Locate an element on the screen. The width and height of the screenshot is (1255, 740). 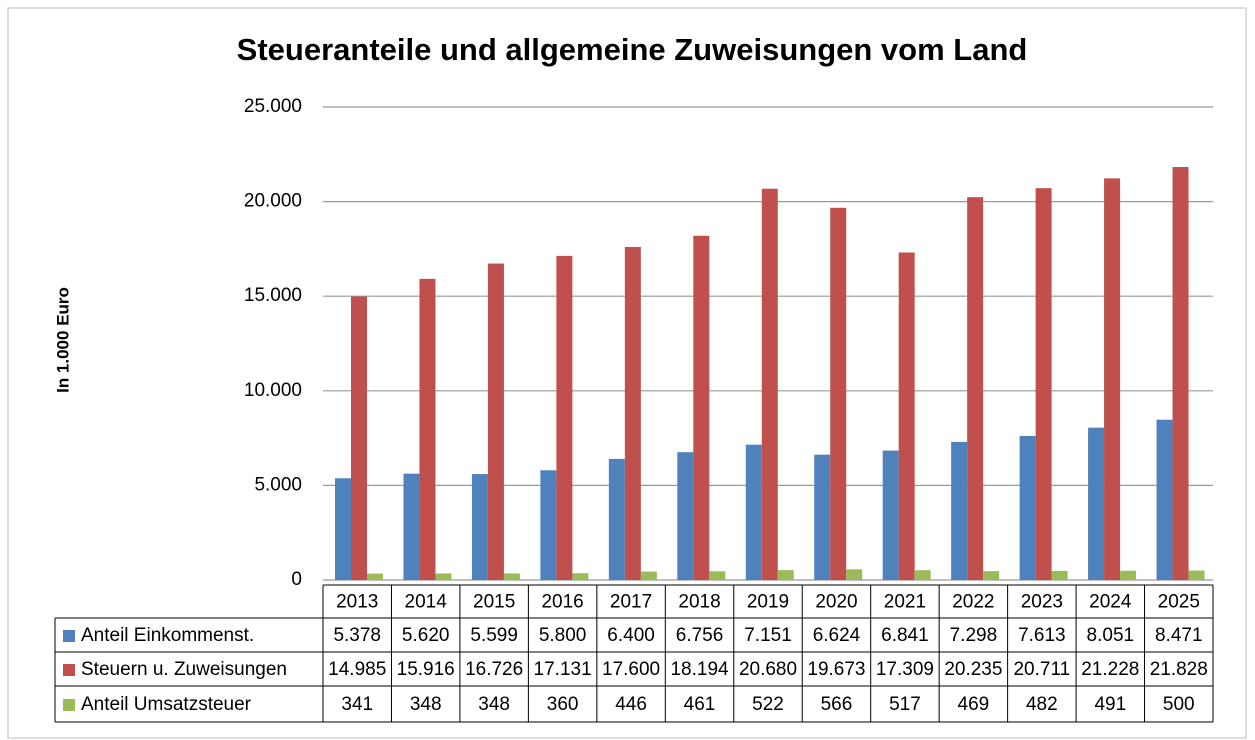
table-value: 7.613 is located at coordinates (1042, 635).